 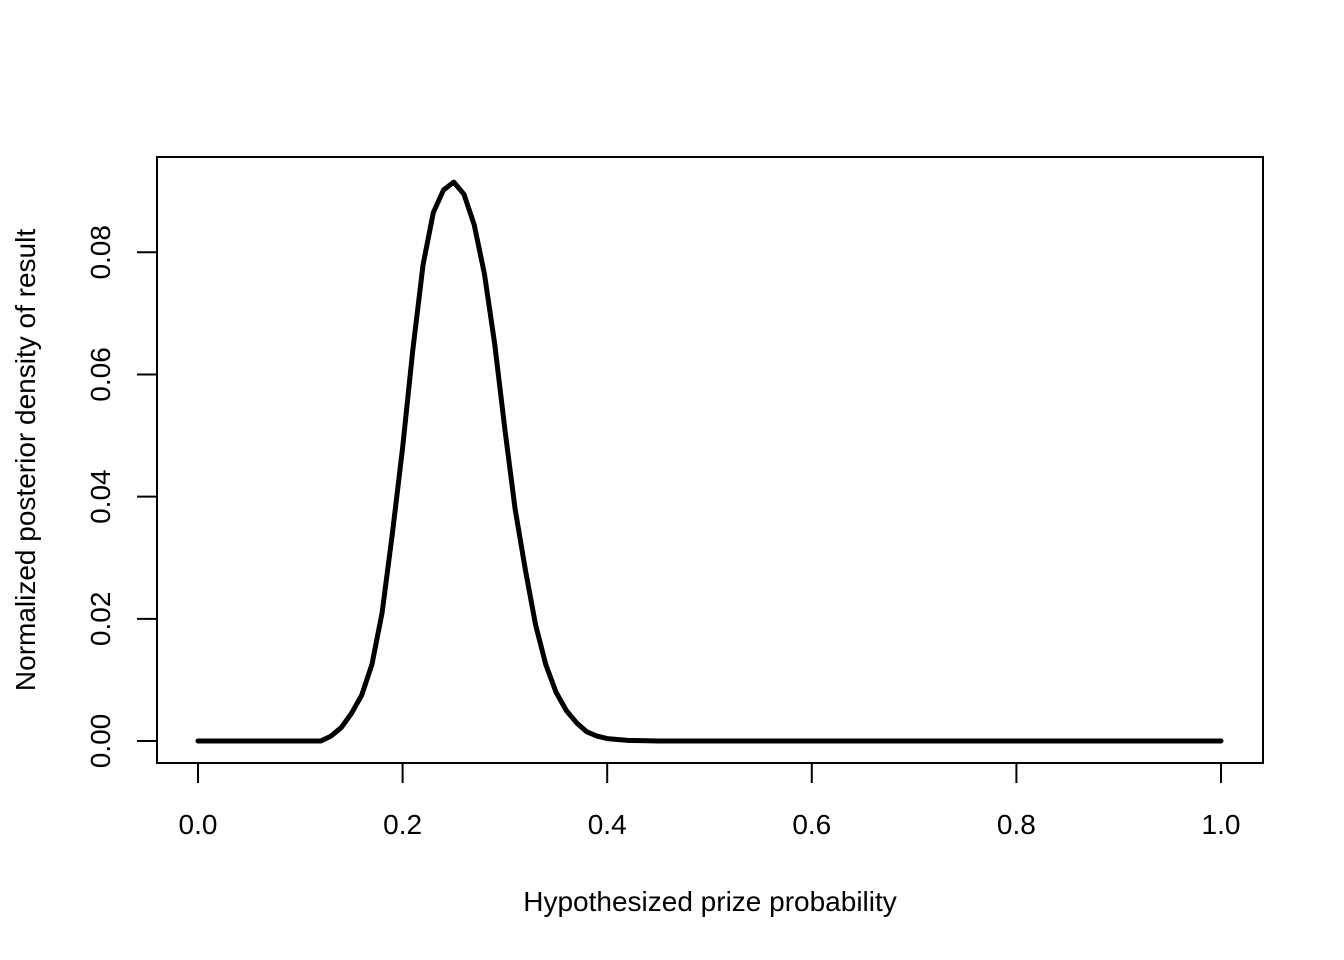 I want to click on y-tick-label: 0.06, so click(x=100, y=374).